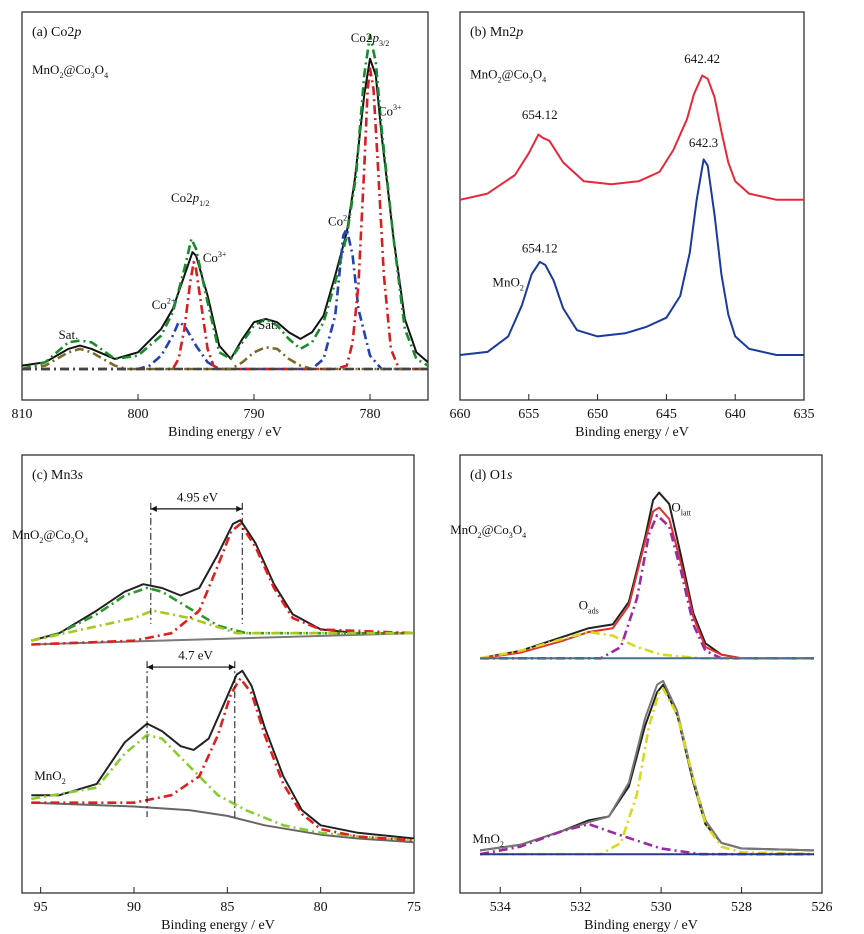 Image resolution: width=864 pixels, height=934 pixels. Describe the element at coordinates (370, 39) in the screenshot. I see `annotation: Co2p3/2` at that location.